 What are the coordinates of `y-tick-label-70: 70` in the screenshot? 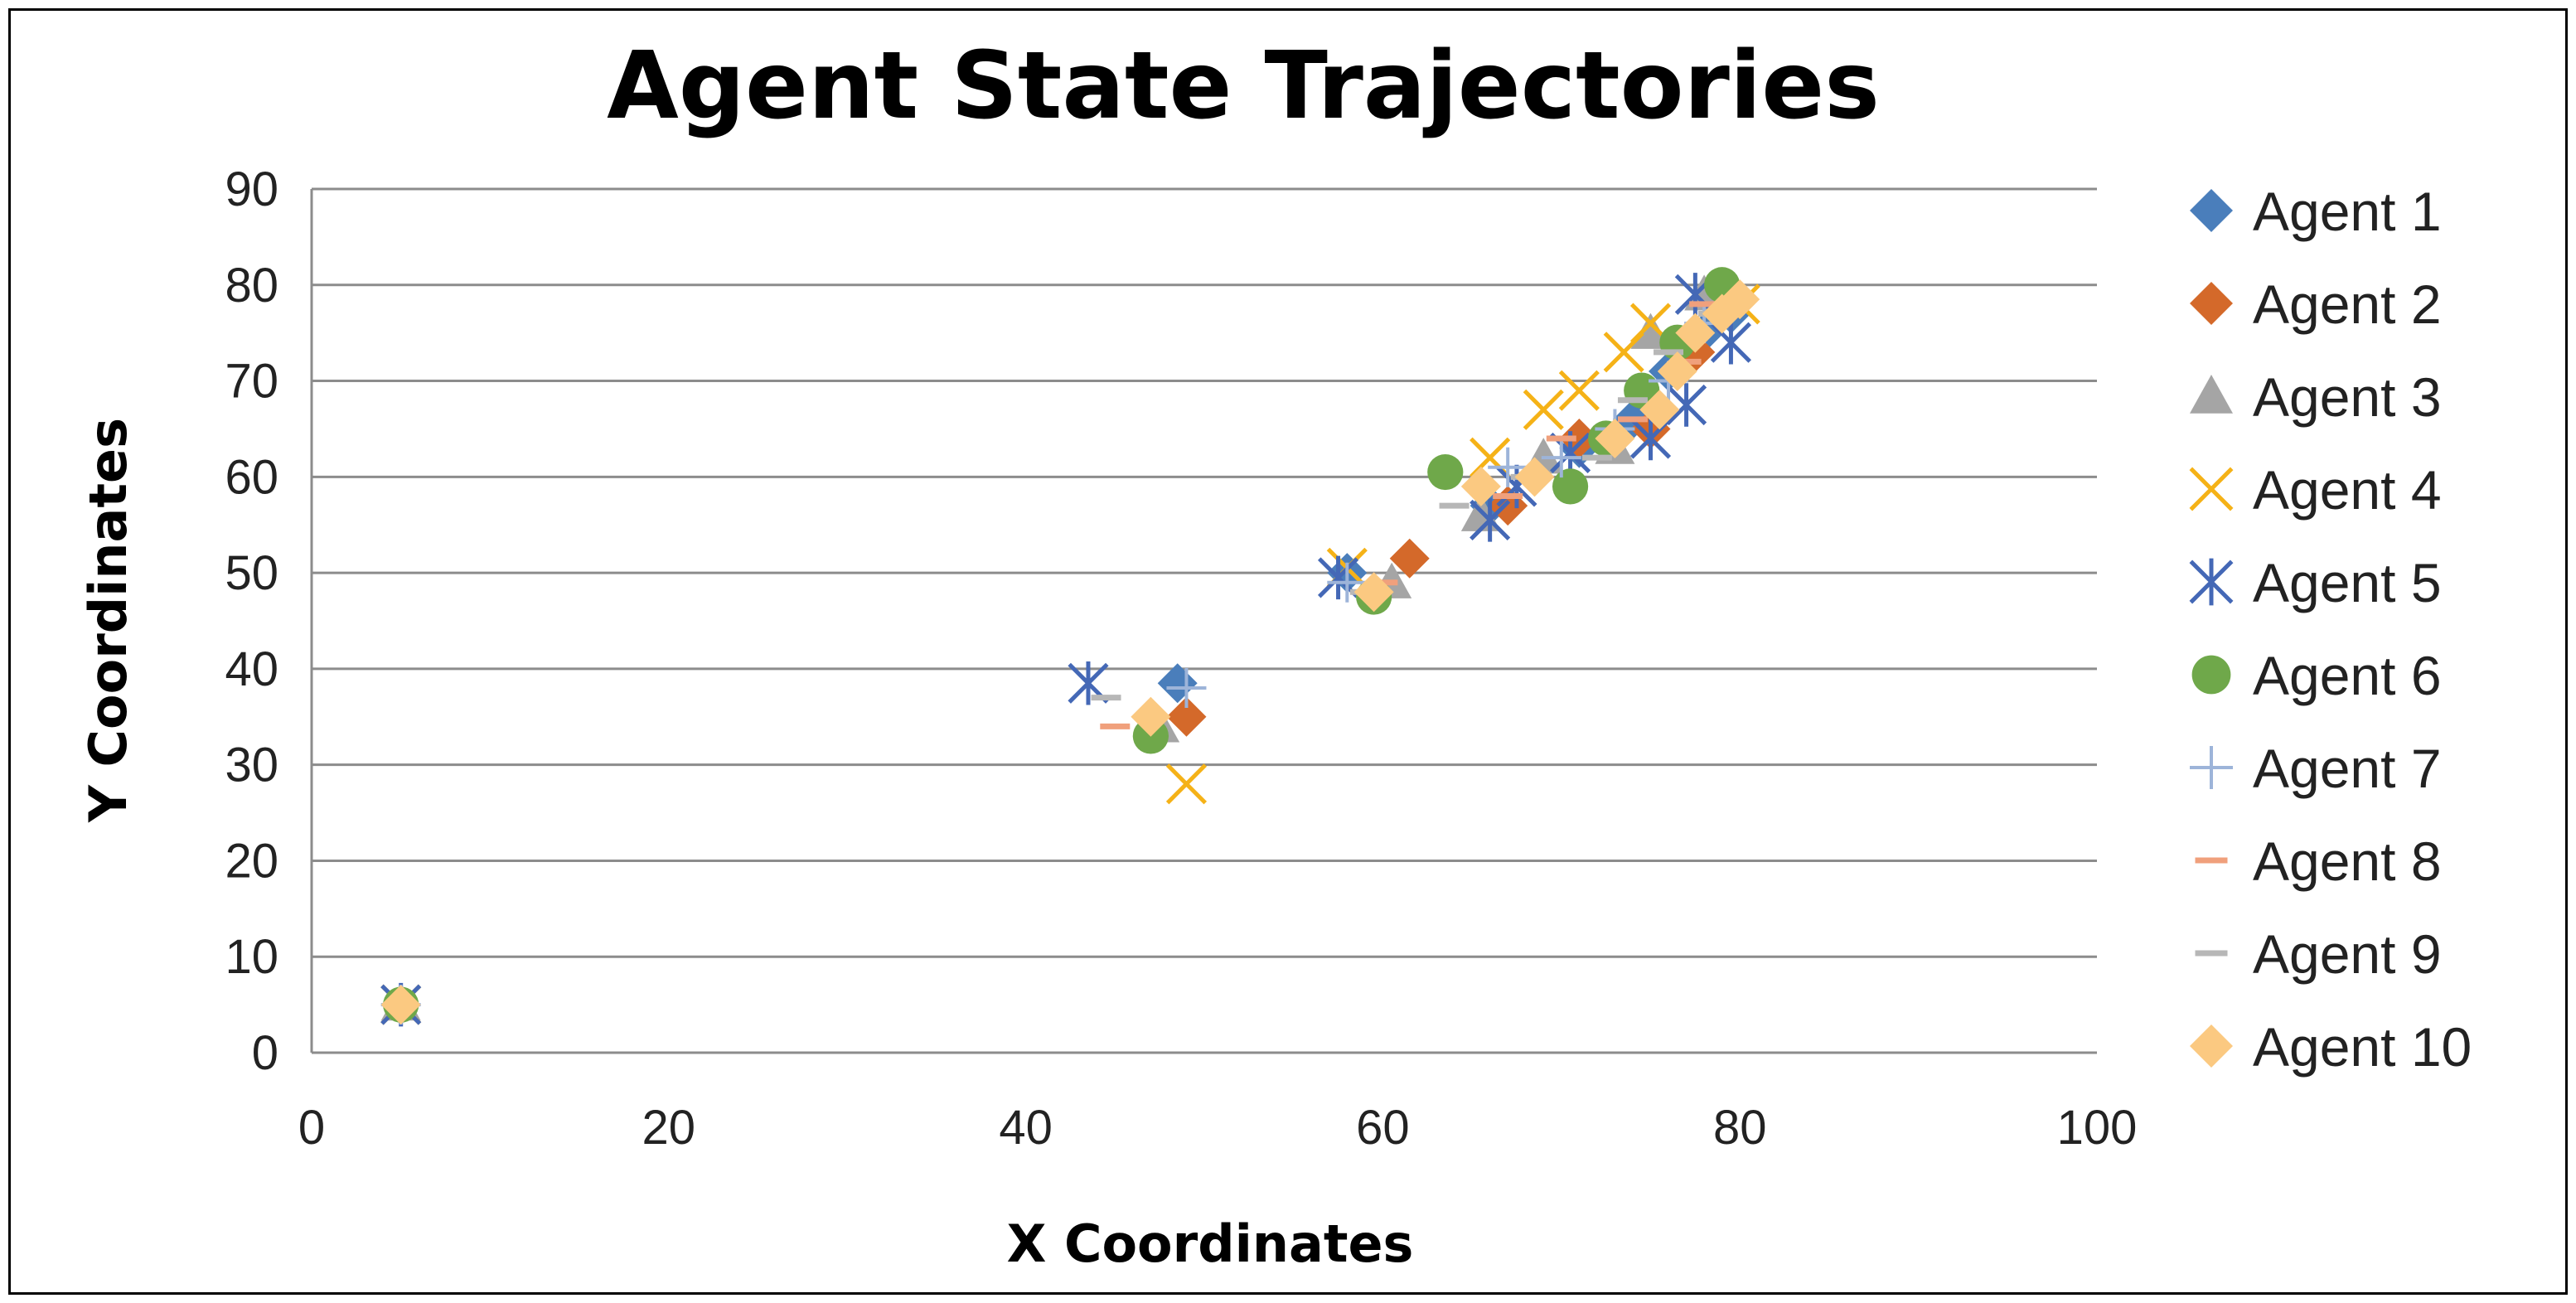 It's located at (251, 382).